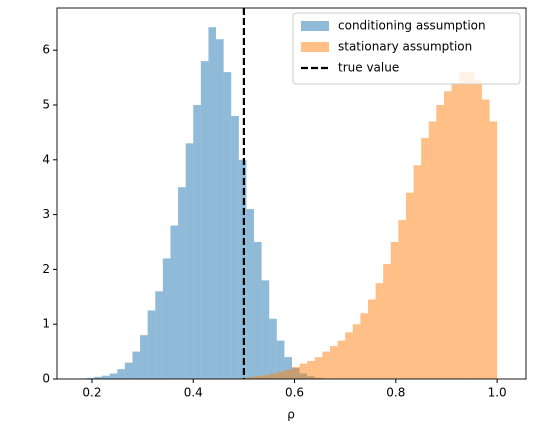  What do you see at coordinates (46, 214) in the screenshot?
I see `y-tick-label: 3` at bounding box center [46, 214].